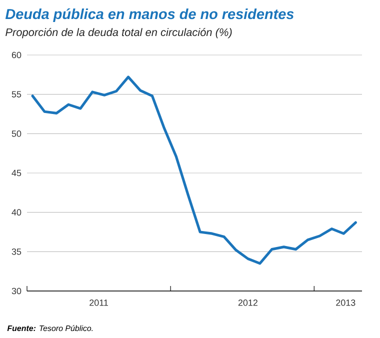  What do you see at coordinates (99, 303) in the screenshot?
I see `x-tick-label: 2011` at bounding box center [99, 303].